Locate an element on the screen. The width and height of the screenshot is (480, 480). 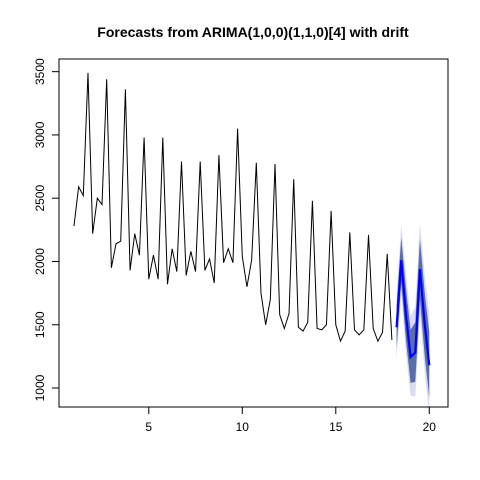
y-tick-label: 3500 is located at coordinates (40, 71).